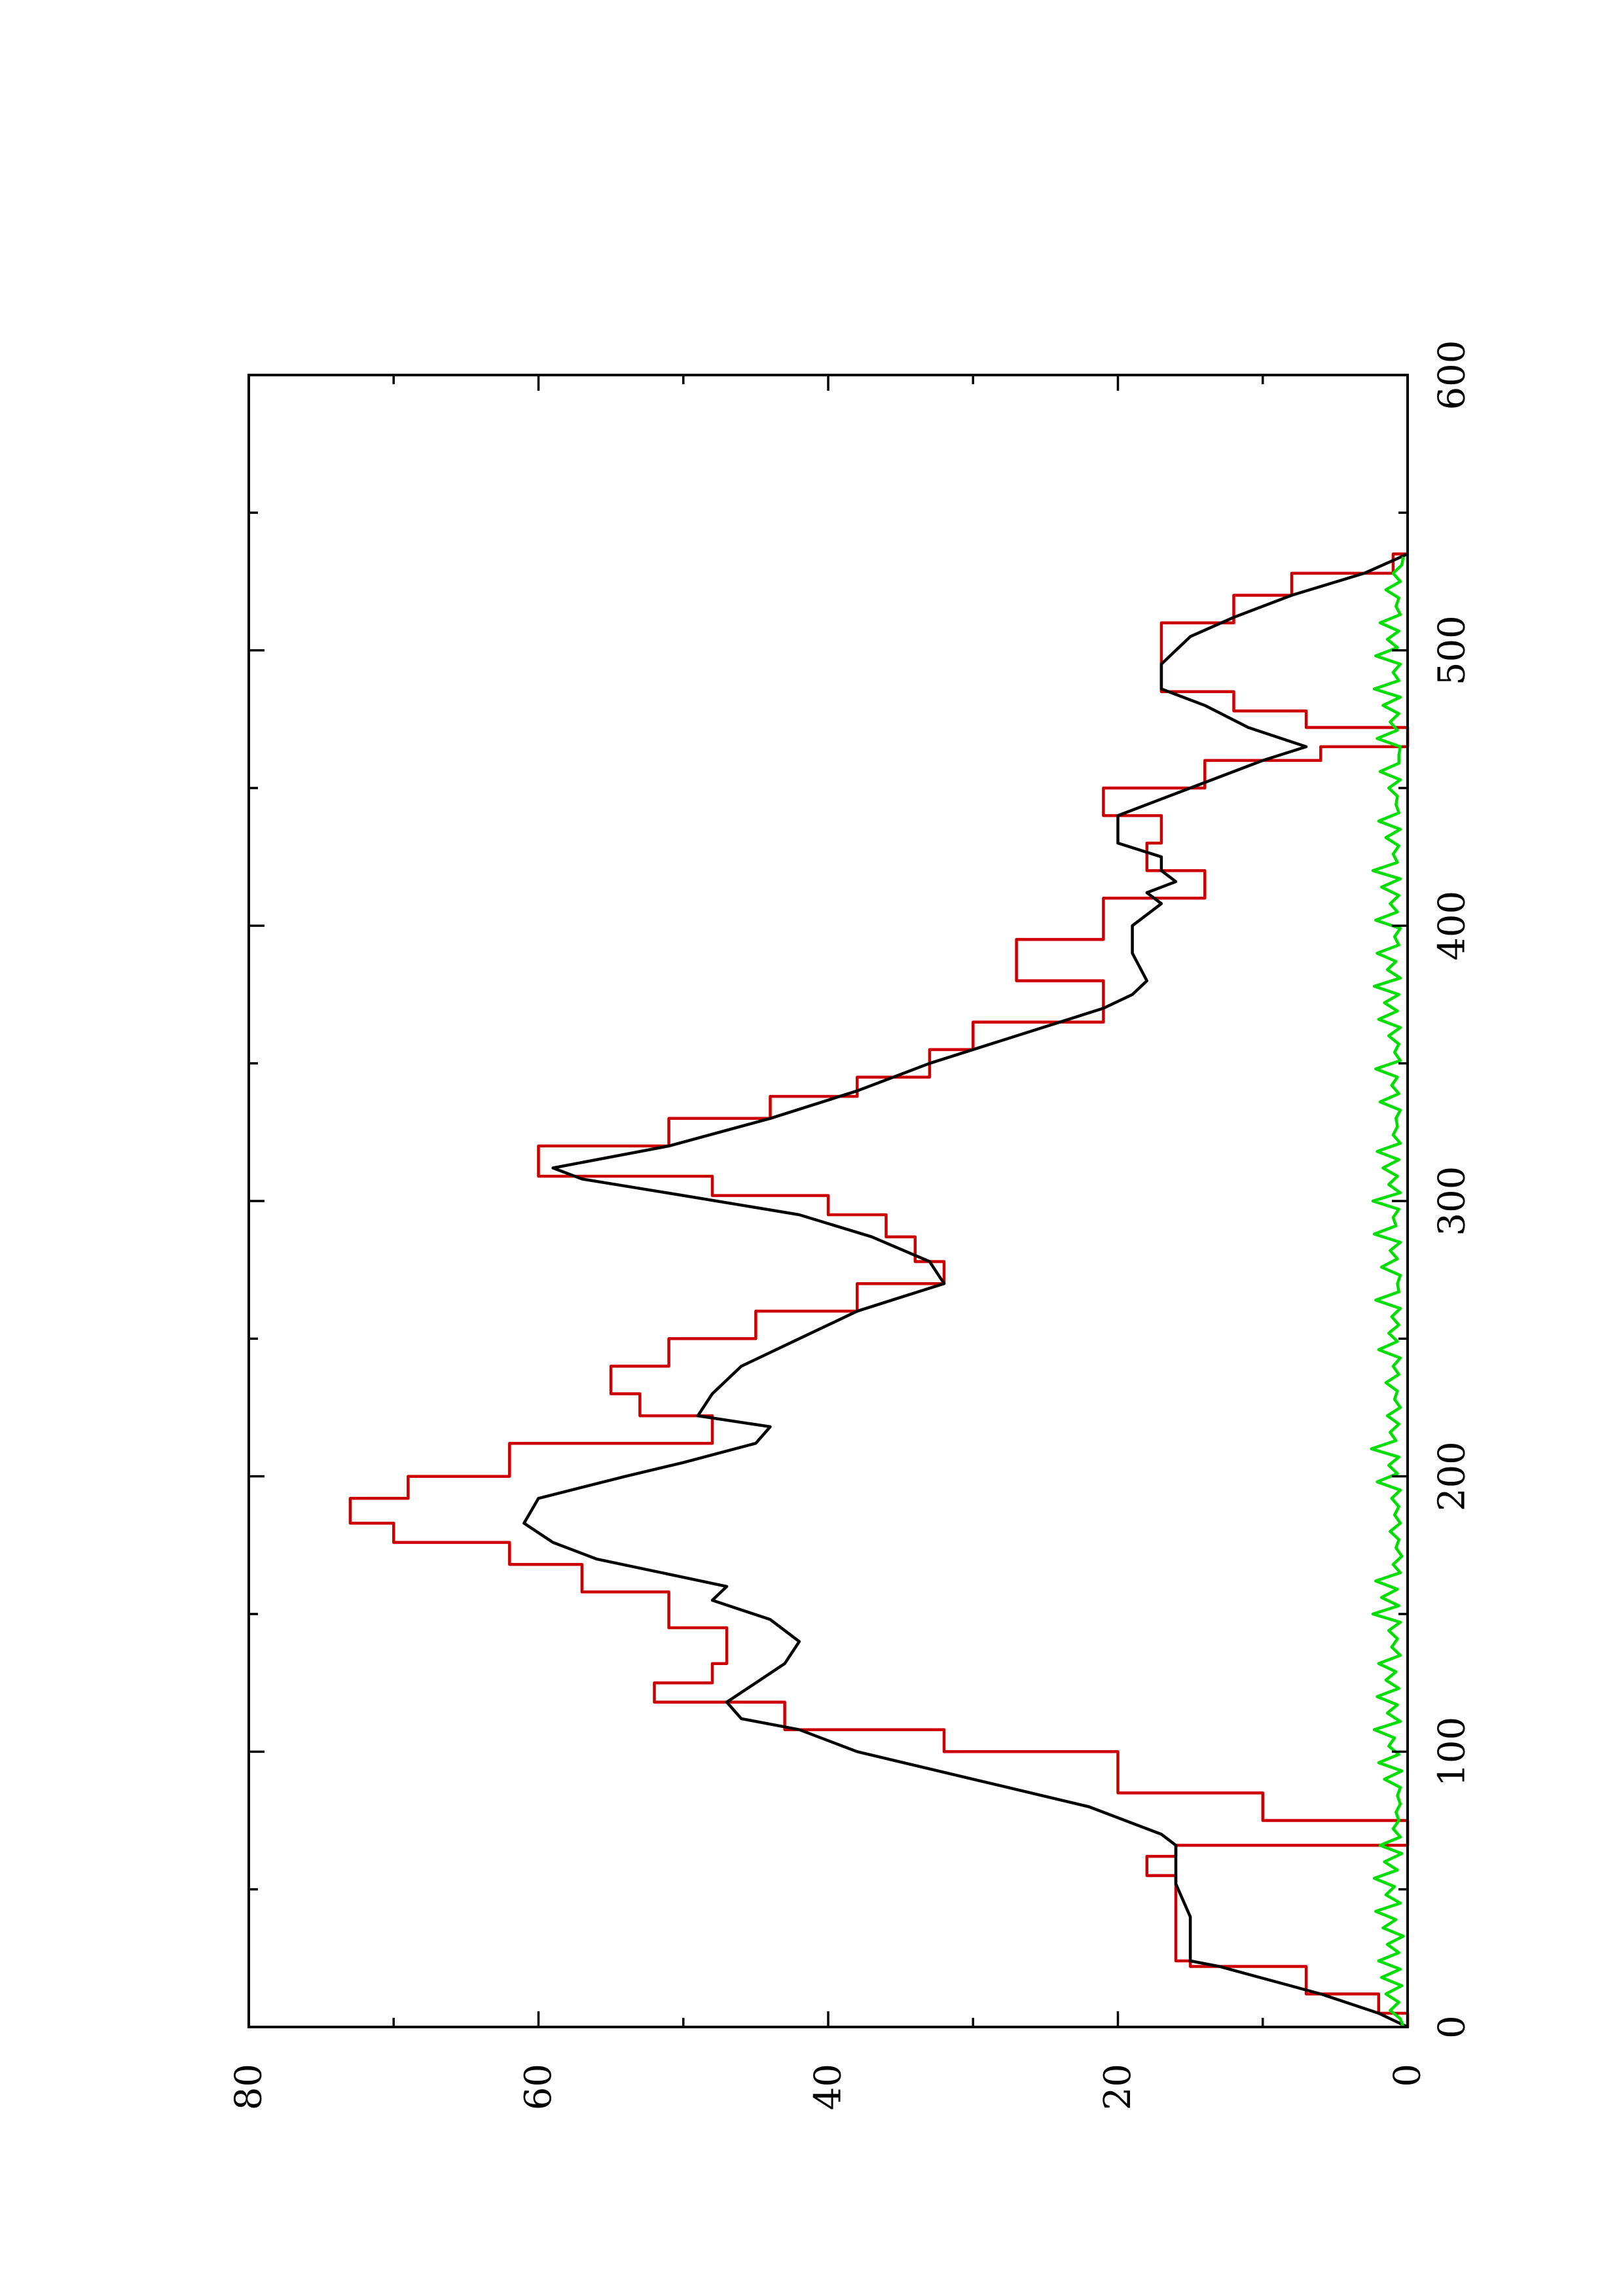 The width and height of the screenshot is (1623, 2296). I want to click on y-tick-label-3: 60, so click(538, 2087).